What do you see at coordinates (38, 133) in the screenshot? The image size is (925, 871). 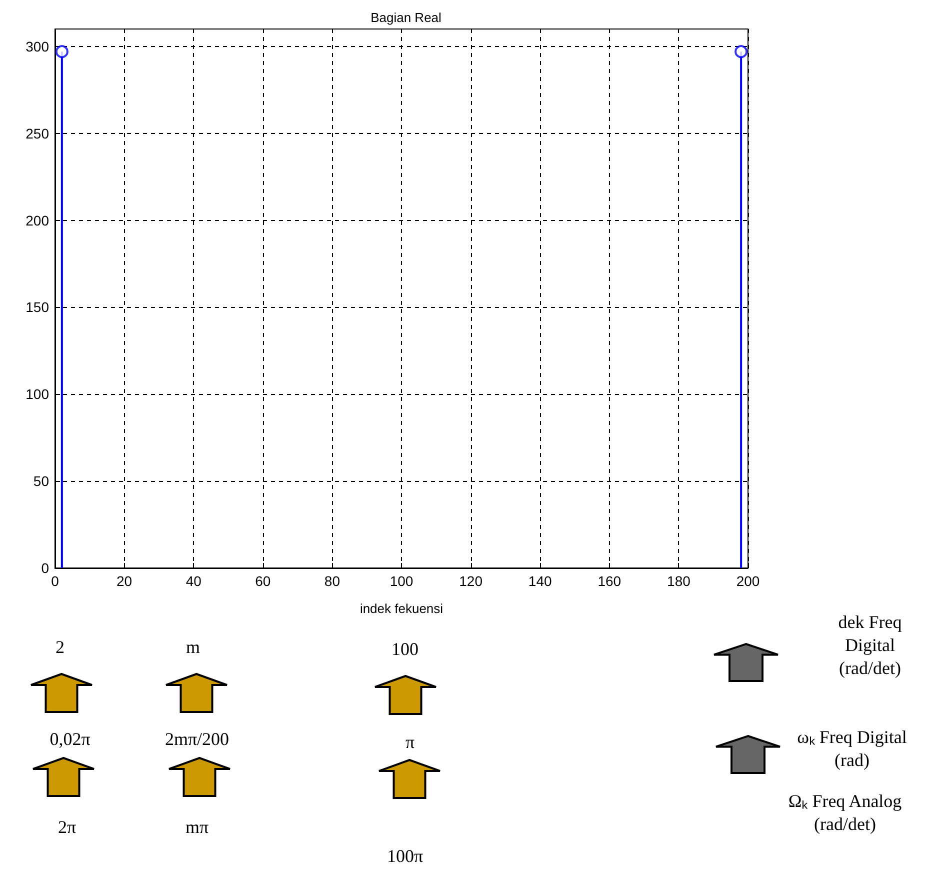 I see `y-tick-label: 250` at bounding box center [38, 133].